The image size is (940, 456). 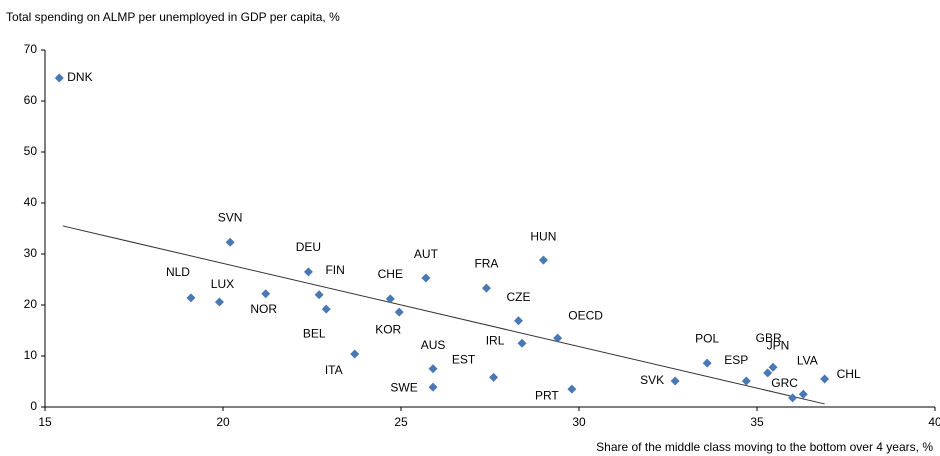 I want to click on point-label: POL, so click(x=707, y=338).